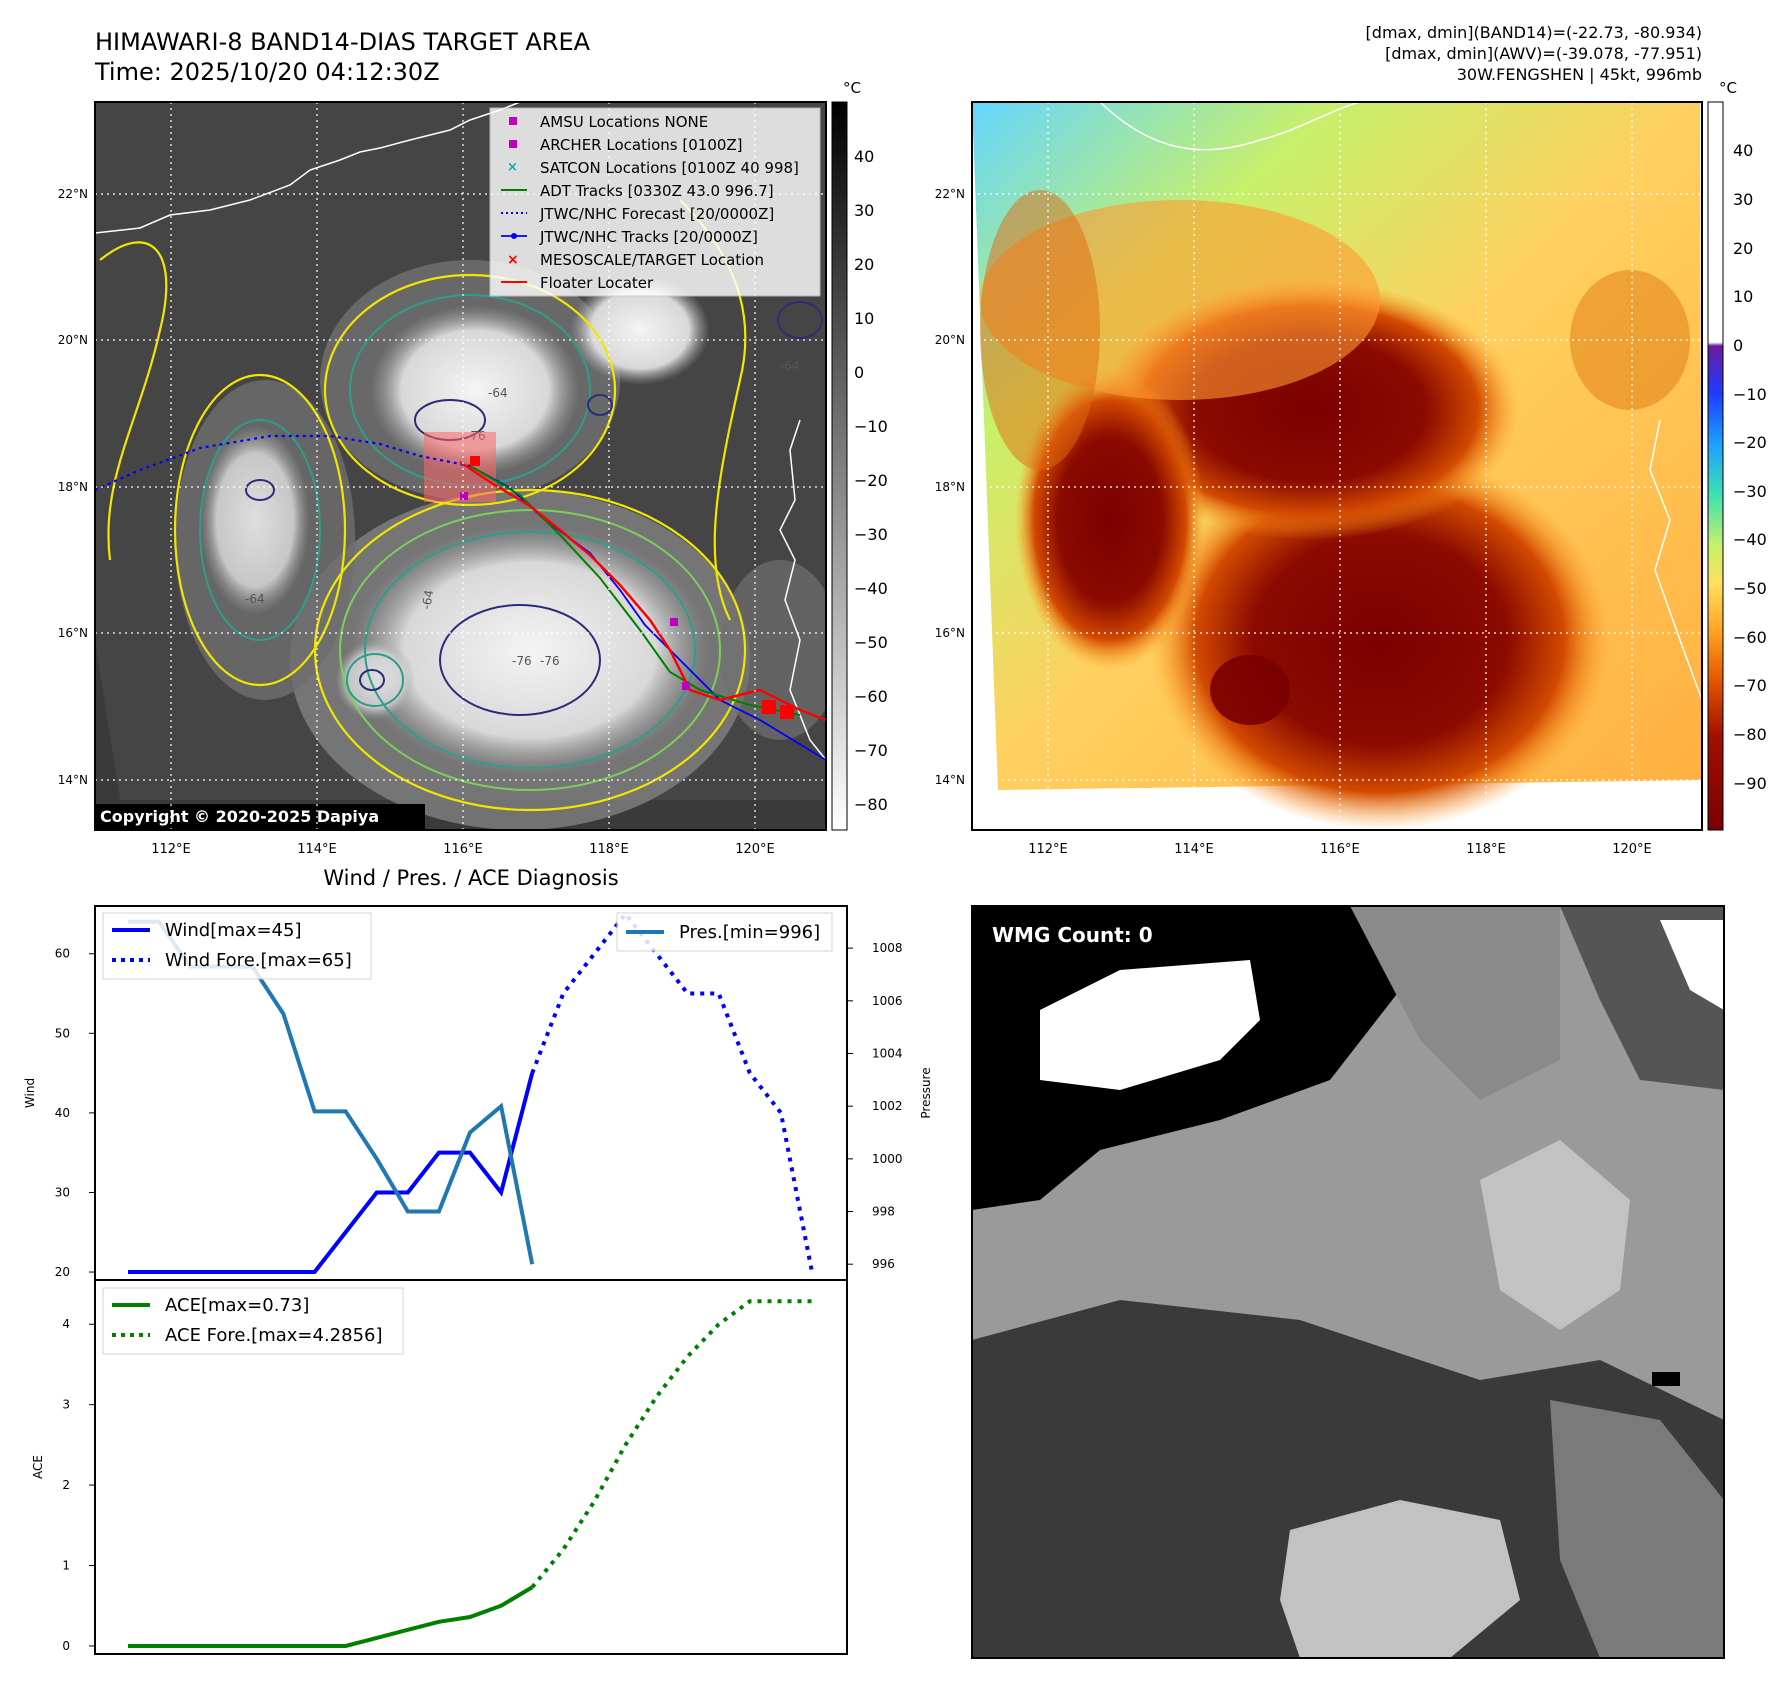 This screenshot has height=1690, width=1788. Describe the element at coordinates (308, 168) in the screenshot. I see `coastline` at that location.